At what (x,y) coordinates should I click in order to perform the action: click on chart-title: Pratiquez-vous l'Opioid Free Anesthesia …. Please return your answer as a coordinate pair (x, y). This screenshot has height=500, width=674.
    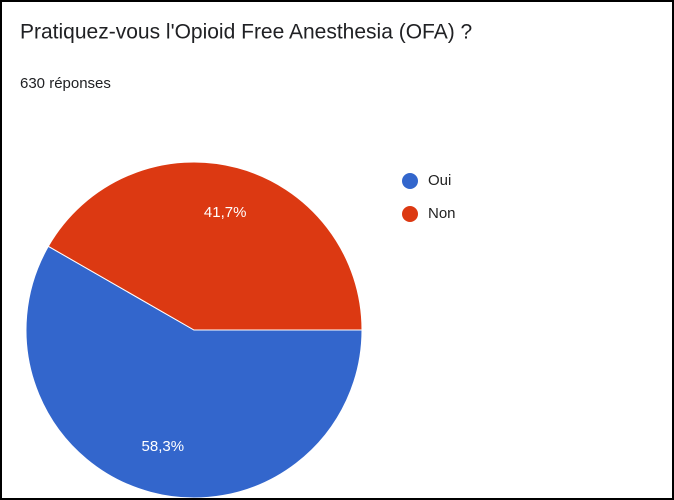
    Looking at the image, I should click on (246, 32).